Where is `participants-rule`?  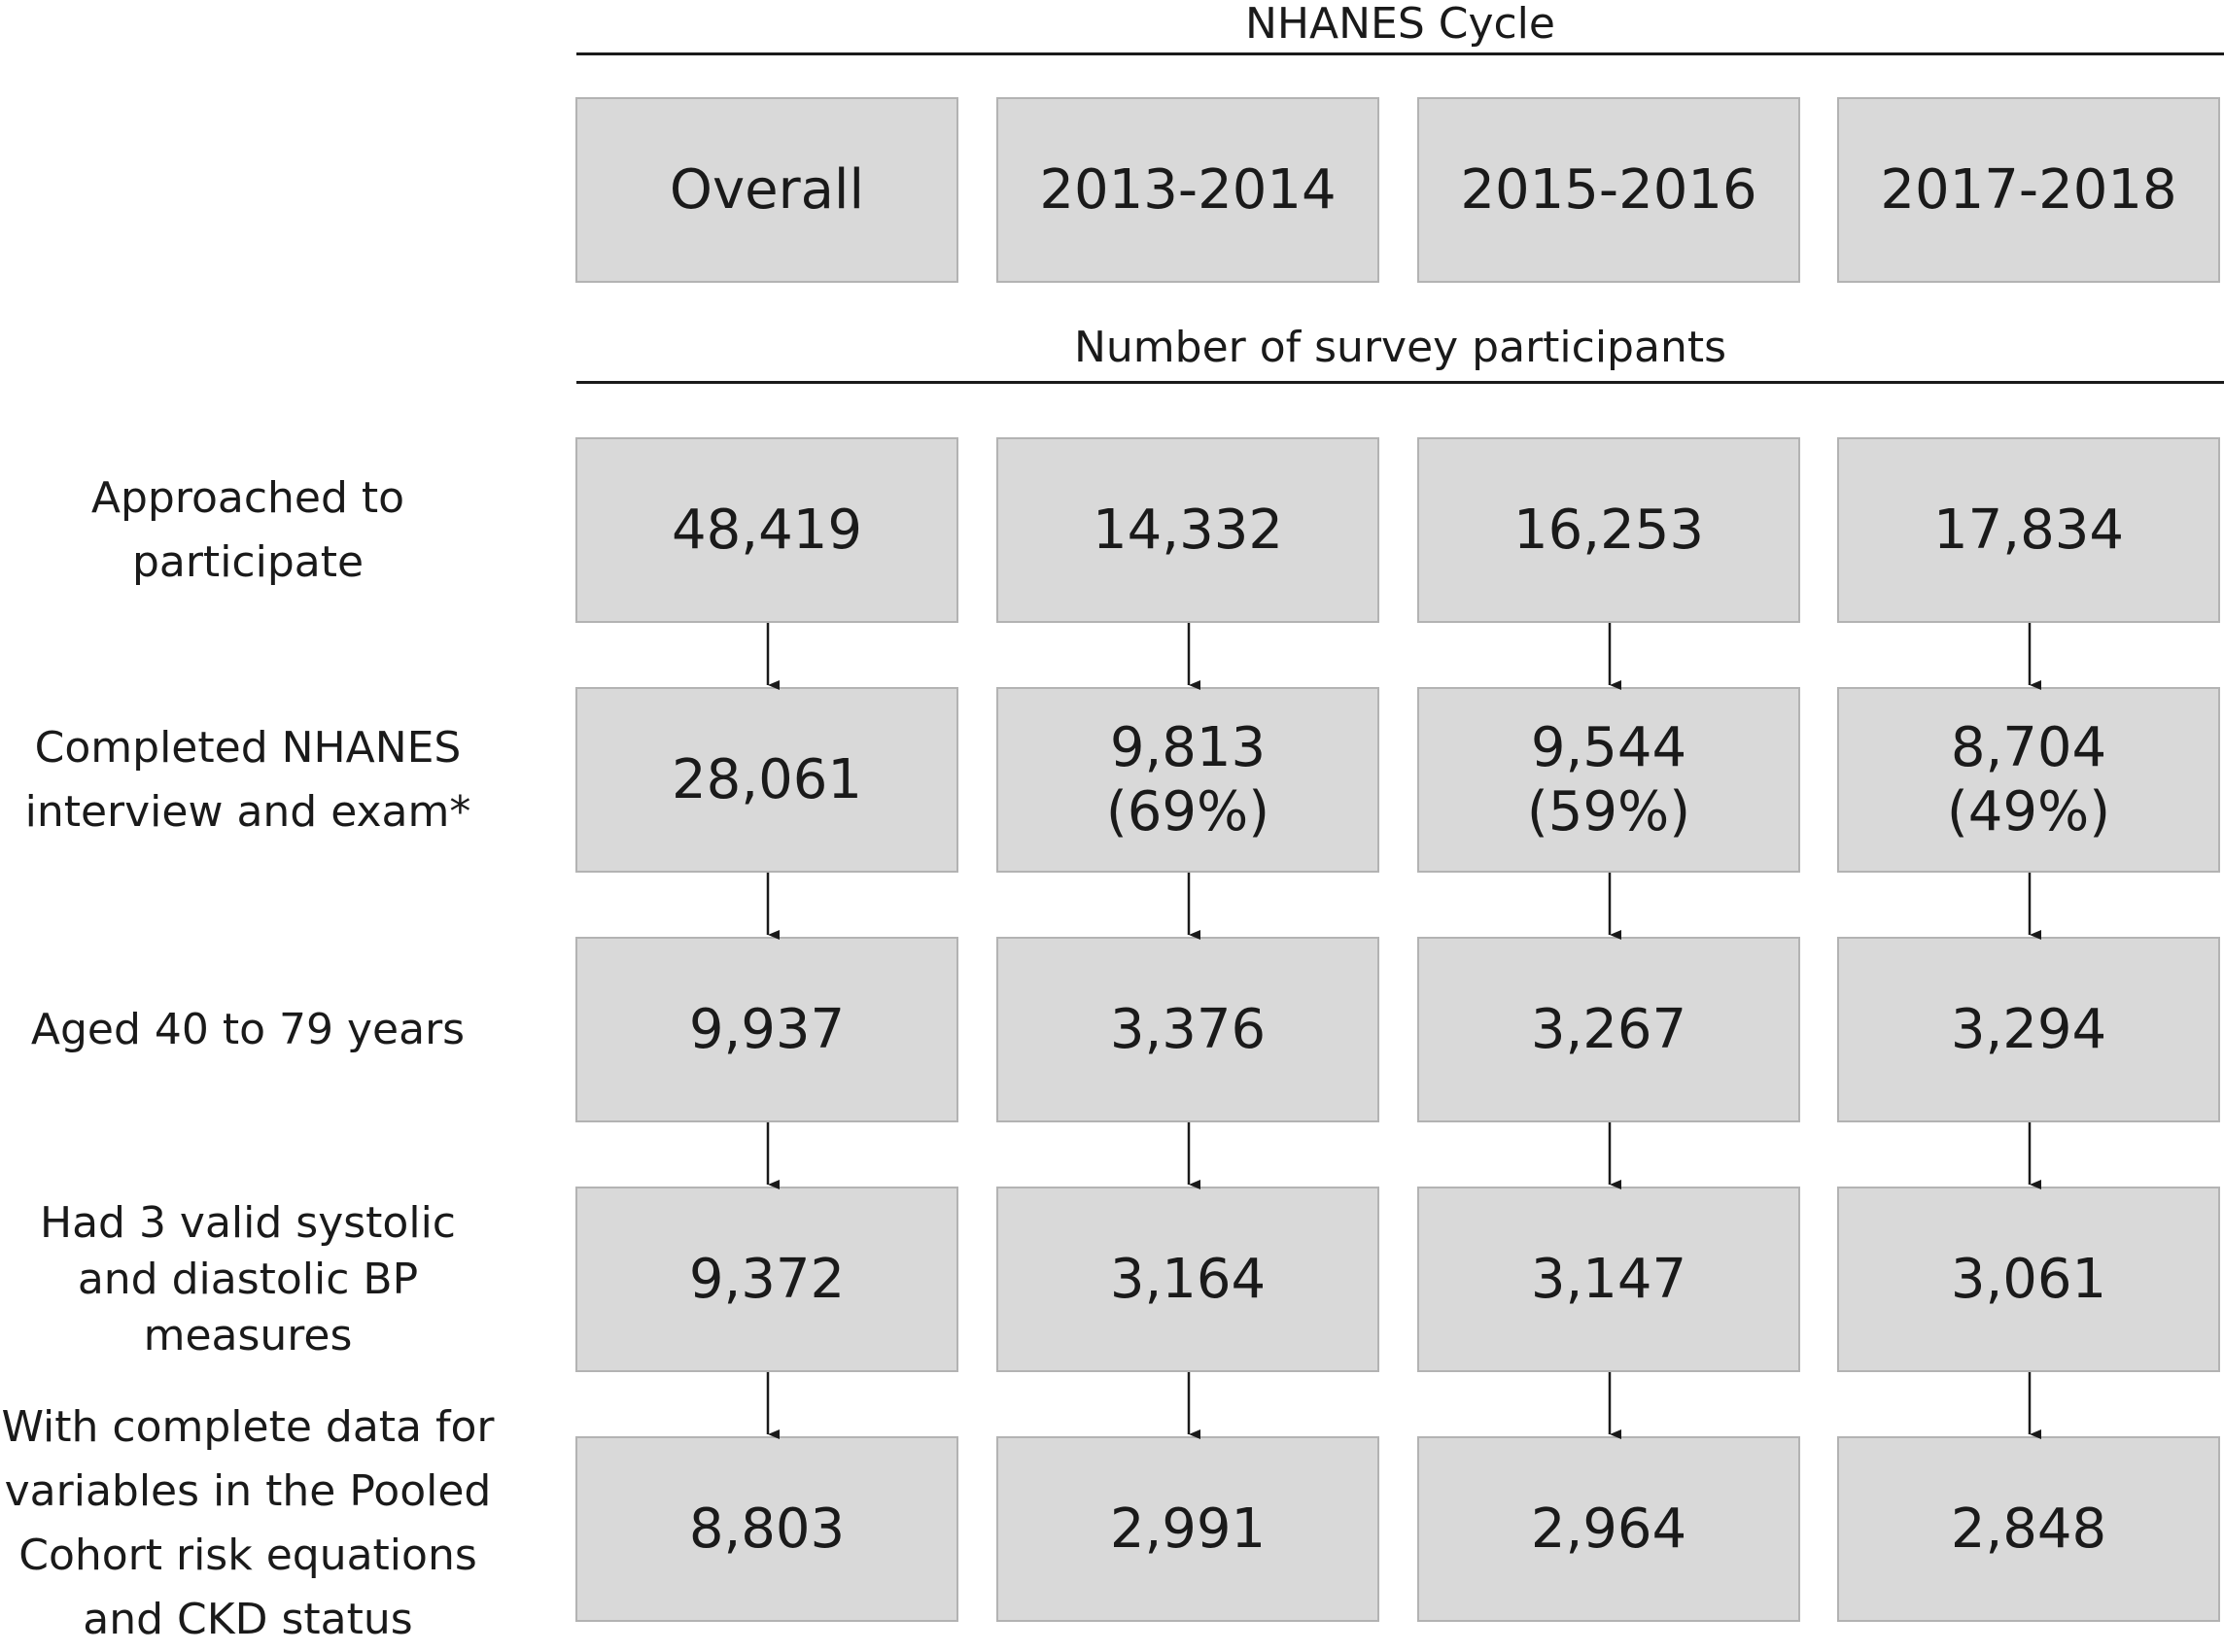 participants-rule is located at coordinates (1400, 382).